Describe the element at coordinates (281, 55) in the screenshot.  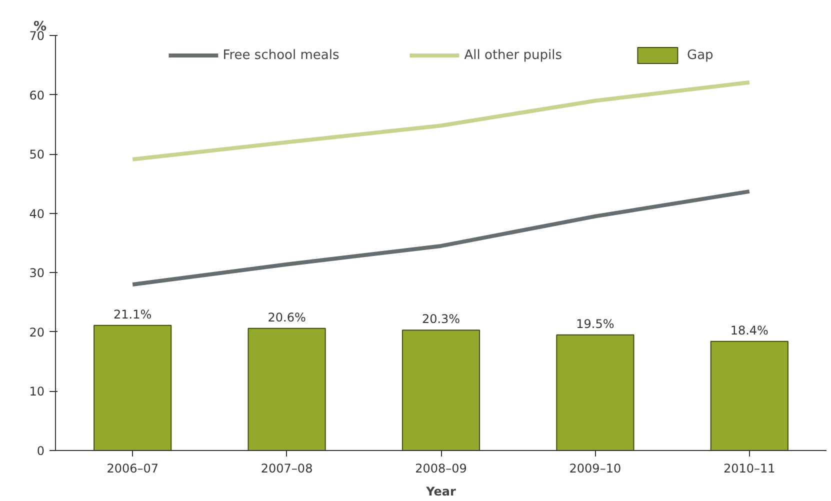
I see `legend-label: Free school meals` at that location.